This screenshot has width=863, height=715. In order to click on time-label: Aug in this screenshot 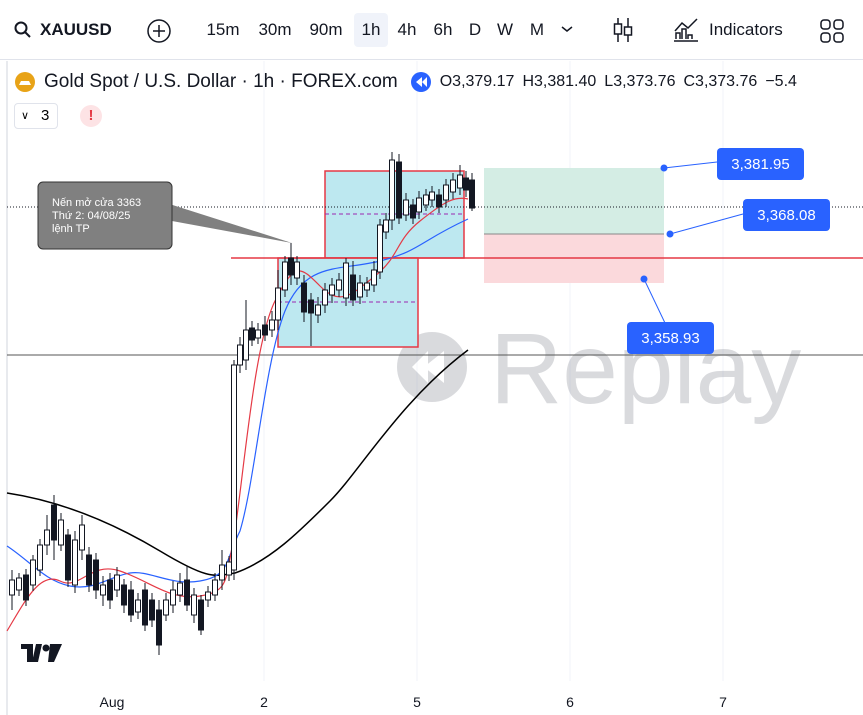, I will do `click(112, 702)`.